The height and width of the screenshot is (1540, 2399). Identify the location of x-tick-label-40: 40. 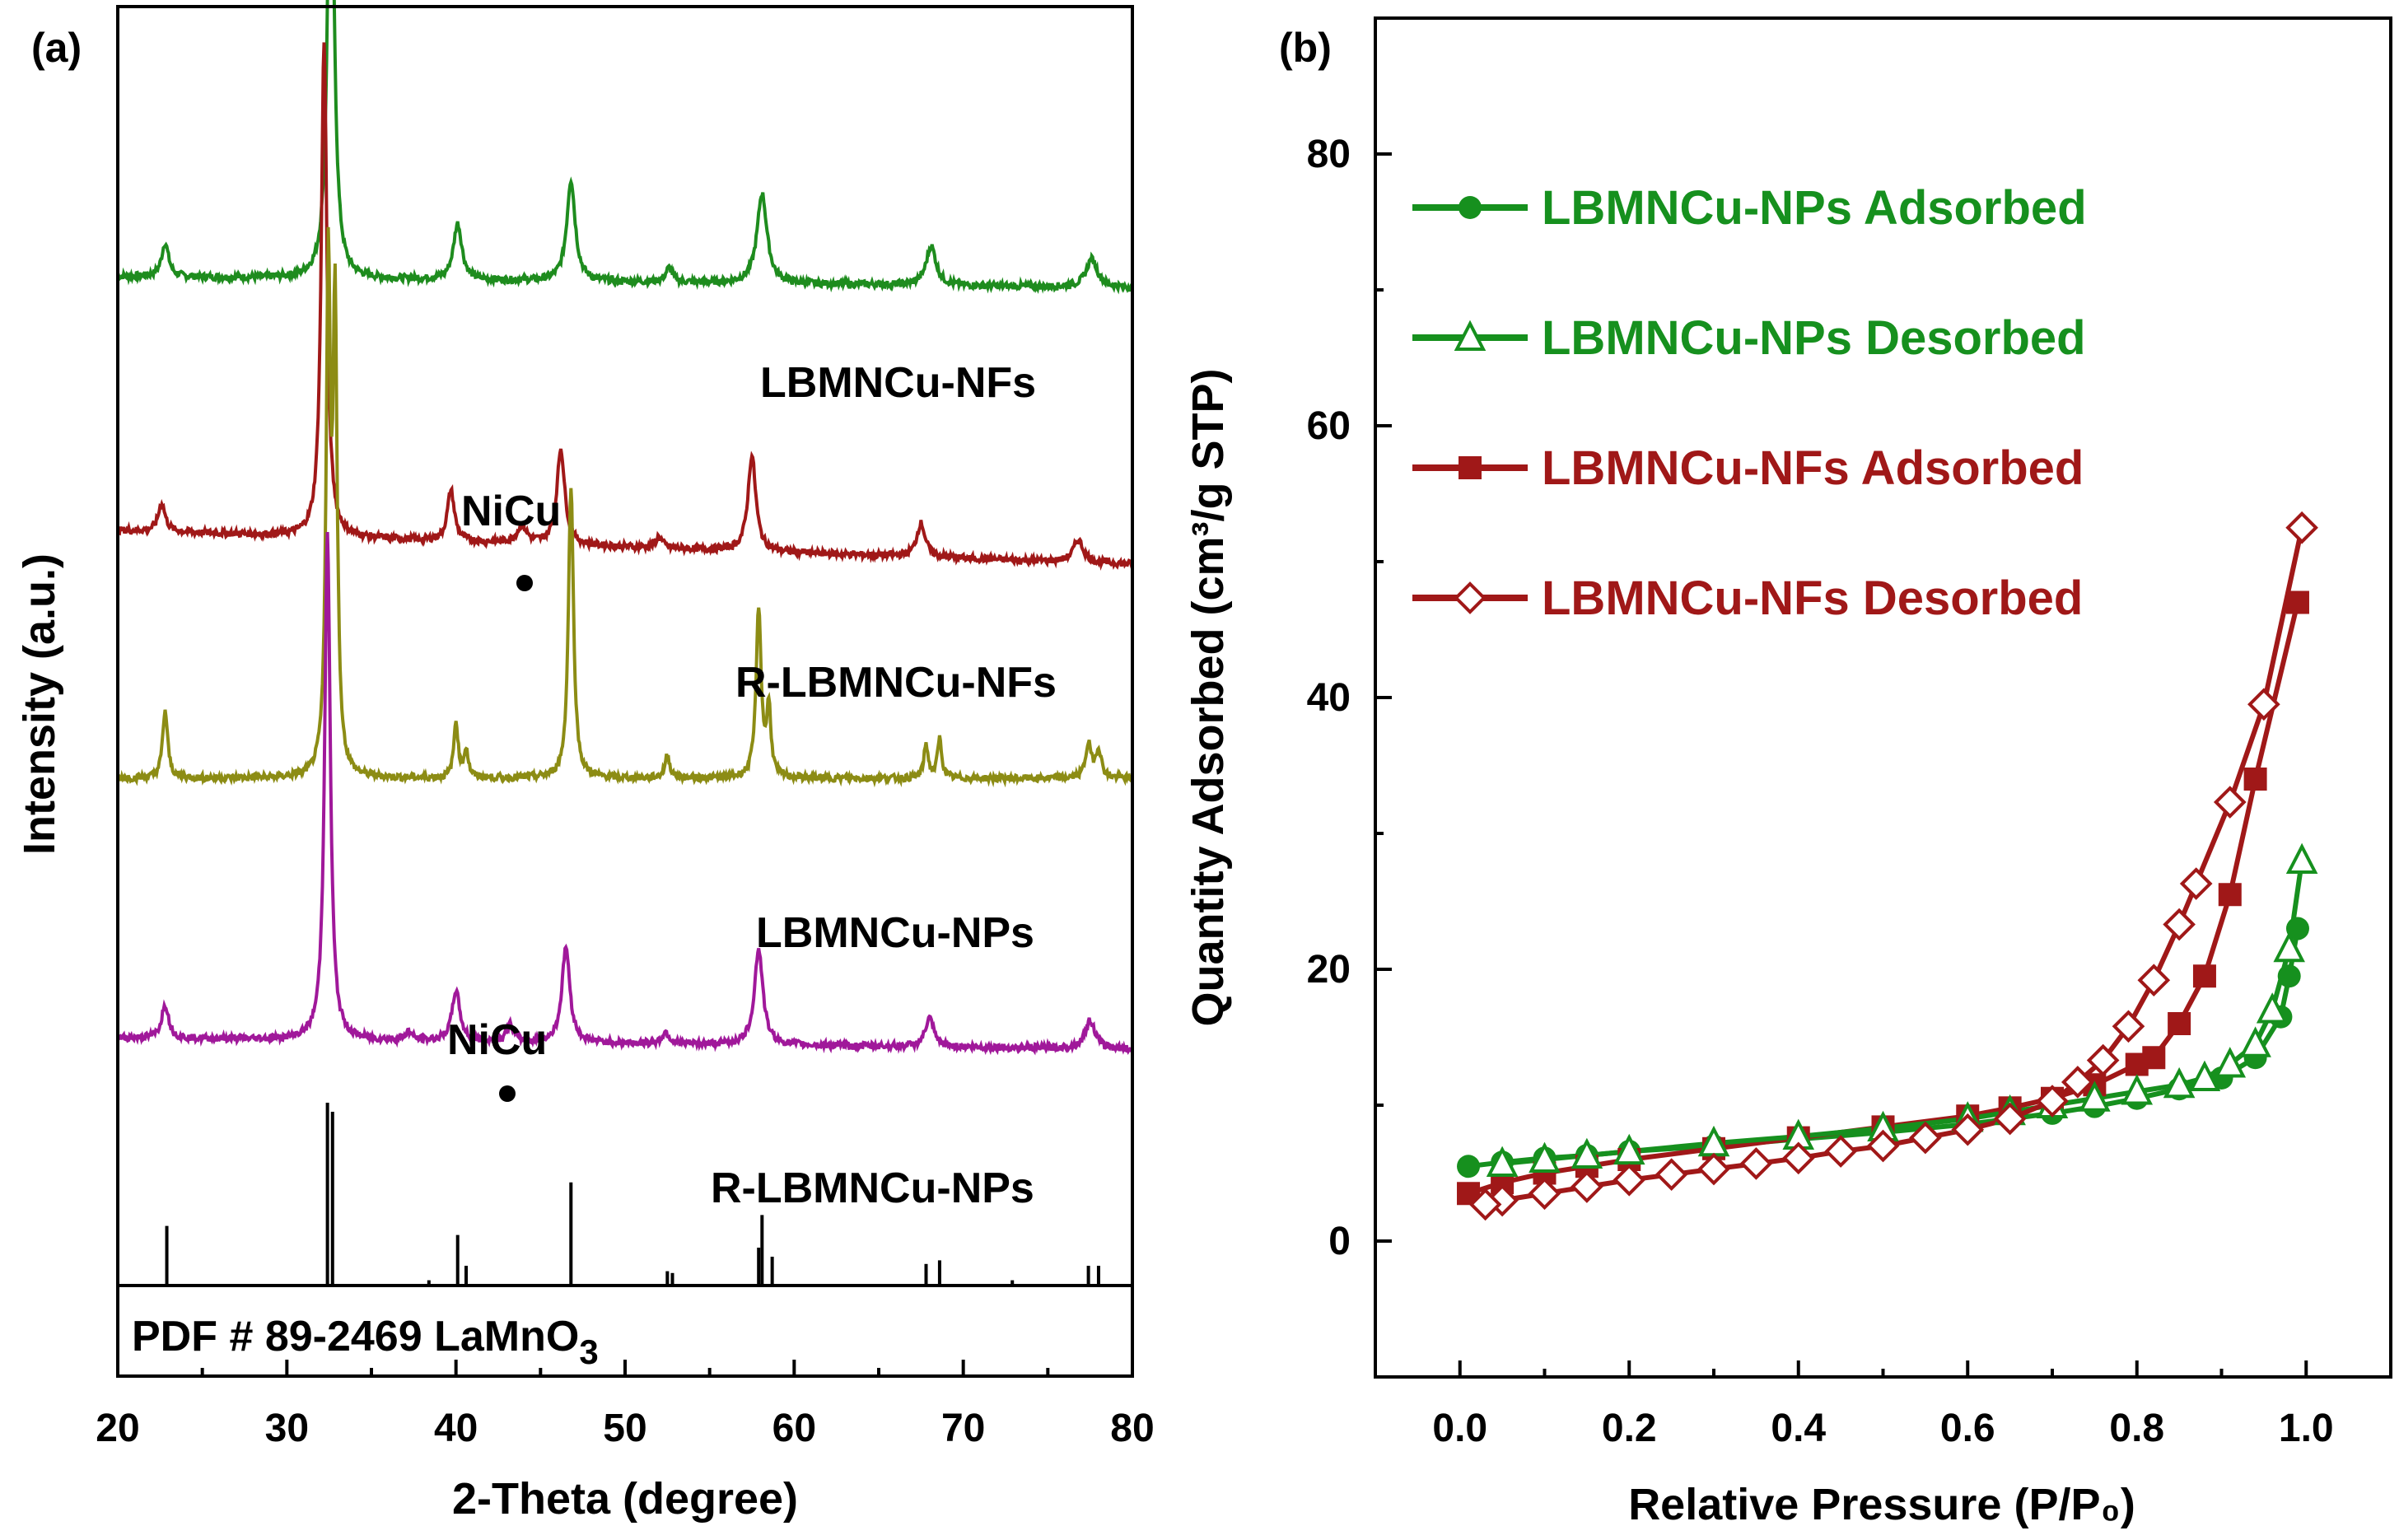
(456, 1428).